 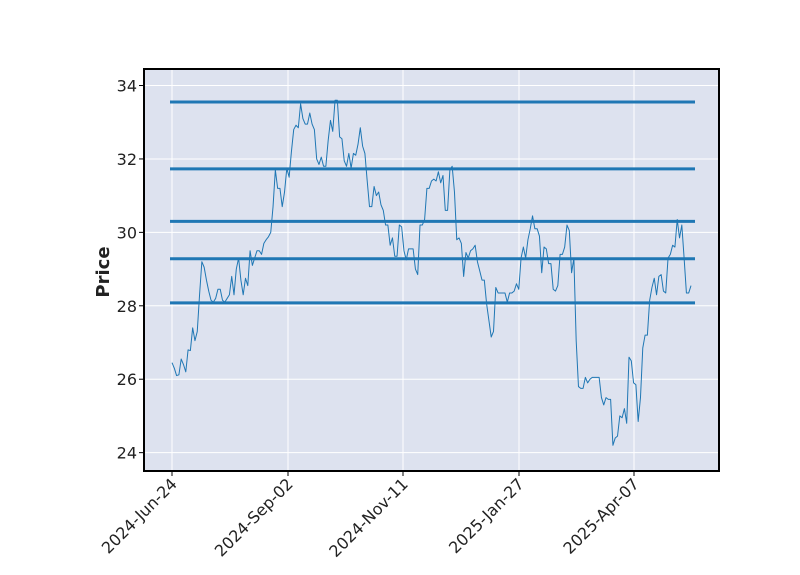 I want to click on y-axis-ticks: 24 26 28 30 32 34, so click(x=130, y=270).